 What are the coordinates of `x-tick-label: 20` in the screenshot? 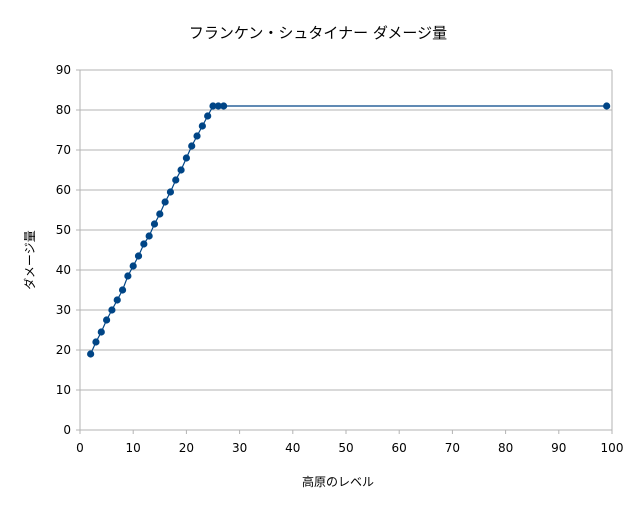 It's located at (186, 448).